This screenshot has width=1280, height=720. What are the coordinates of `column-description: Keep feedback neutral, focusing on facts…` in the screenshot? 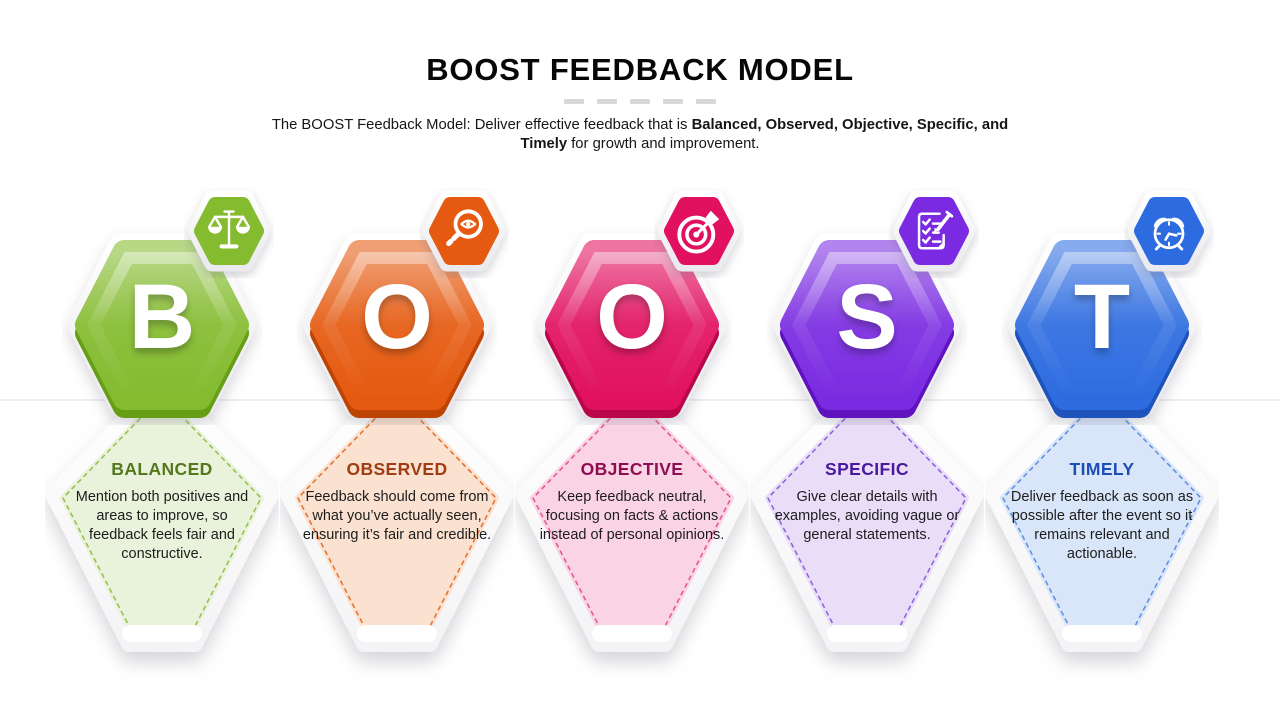 It's located at (632, 516).